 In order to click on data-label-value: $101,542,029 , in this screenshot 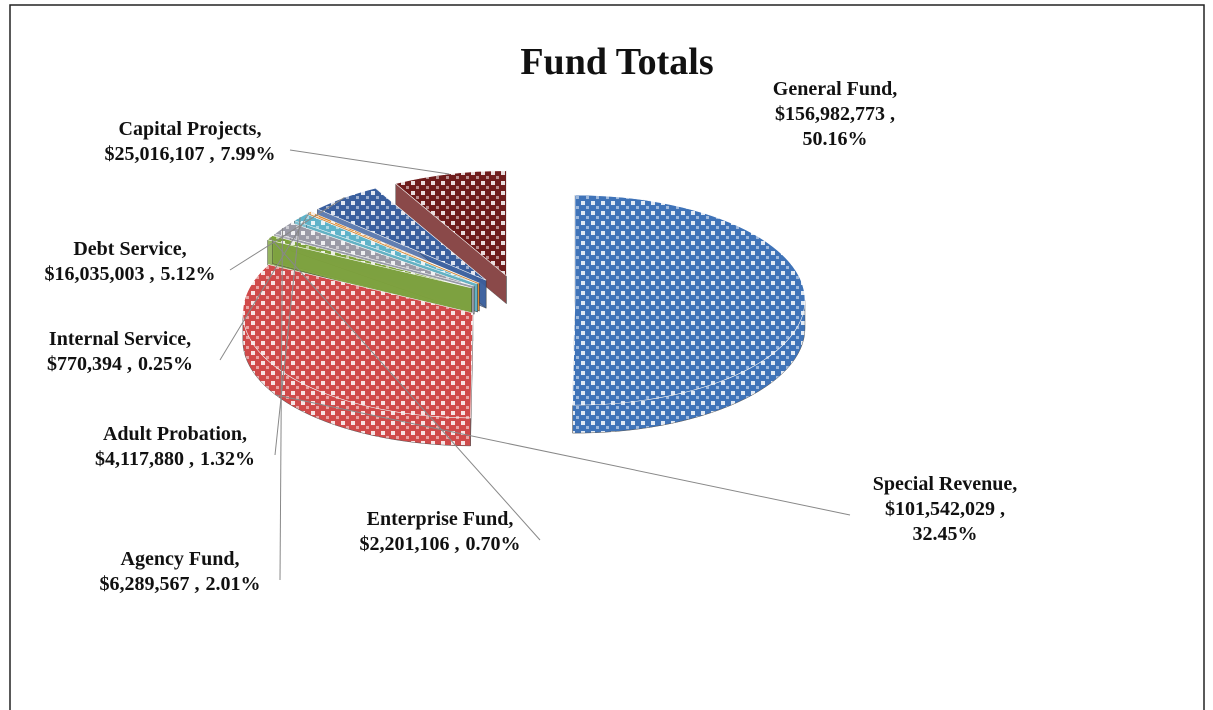, I will do `click(945, 509)`.